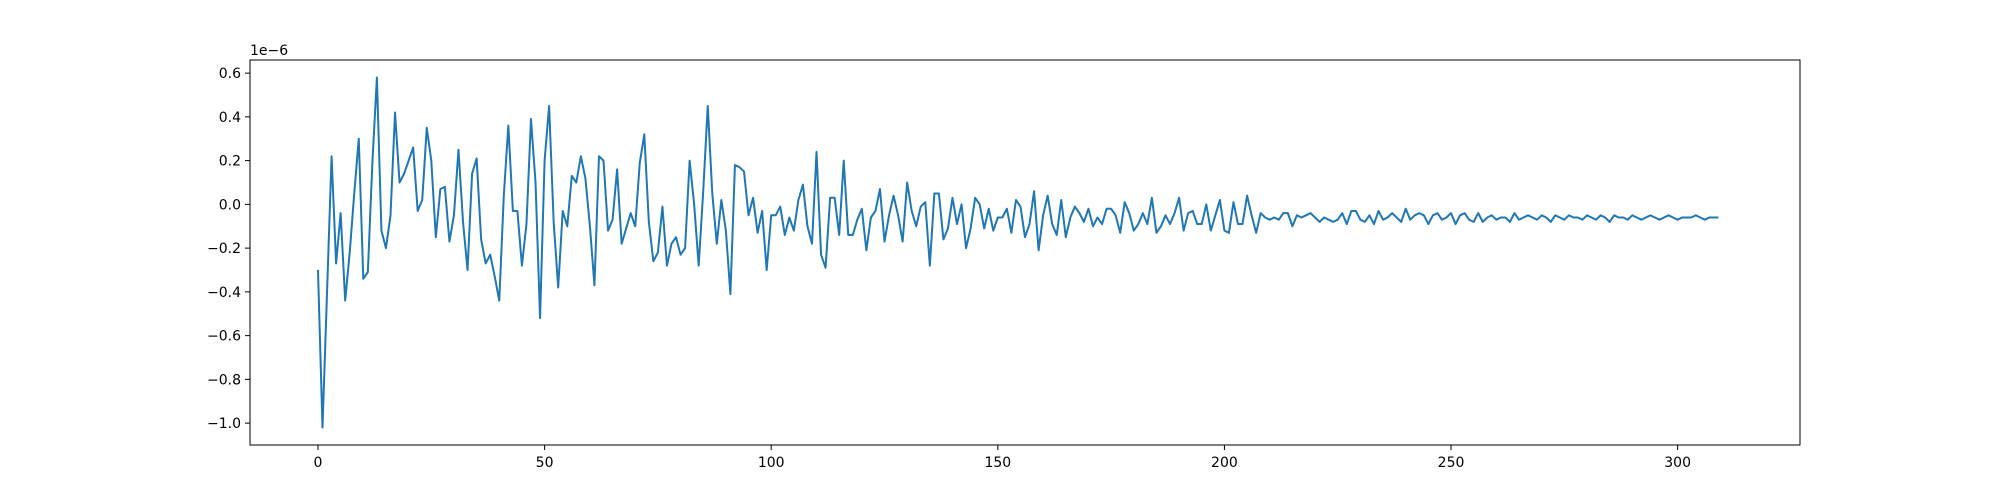  What do you see at coordinates (269, 51) in the screenshot?
I see `y-scale-label: 1e−6` at bounding box center [269, 51].